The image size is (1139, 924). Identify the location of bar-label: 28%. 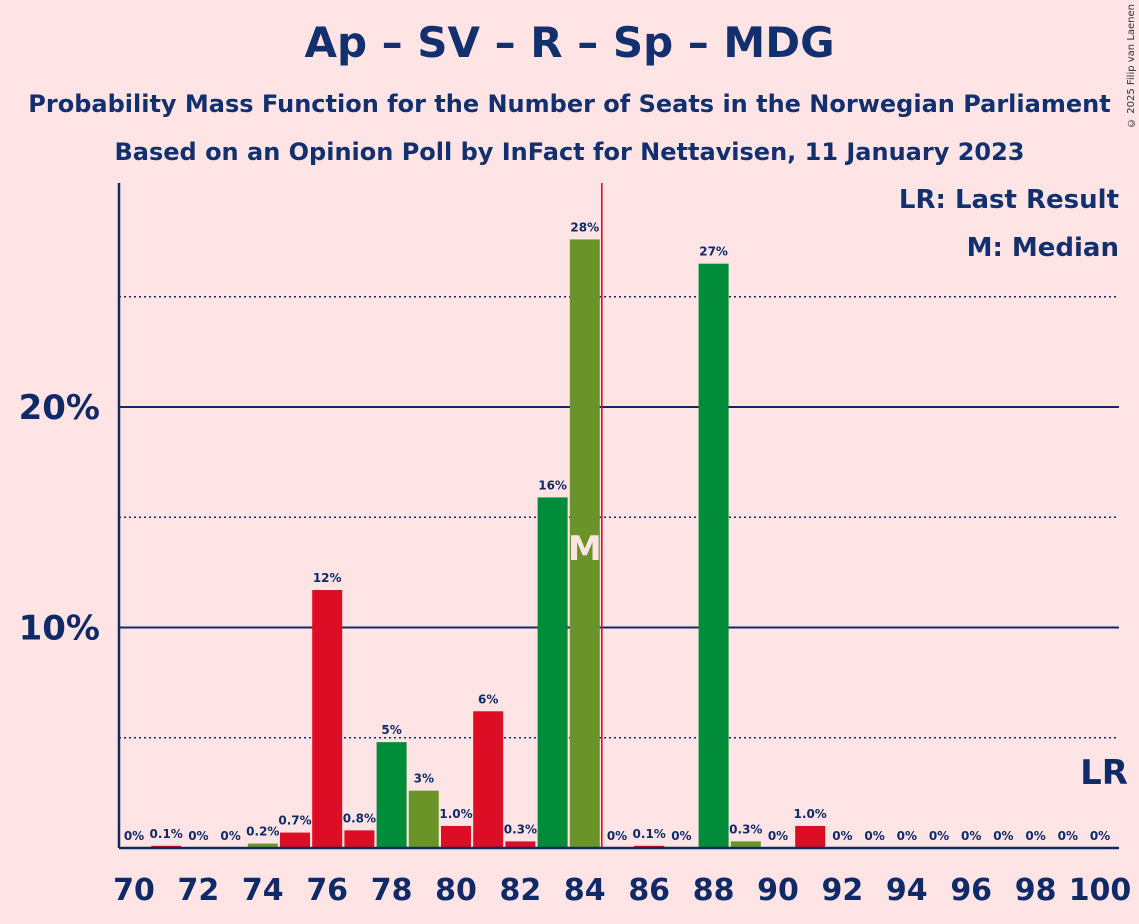
(584, 227).